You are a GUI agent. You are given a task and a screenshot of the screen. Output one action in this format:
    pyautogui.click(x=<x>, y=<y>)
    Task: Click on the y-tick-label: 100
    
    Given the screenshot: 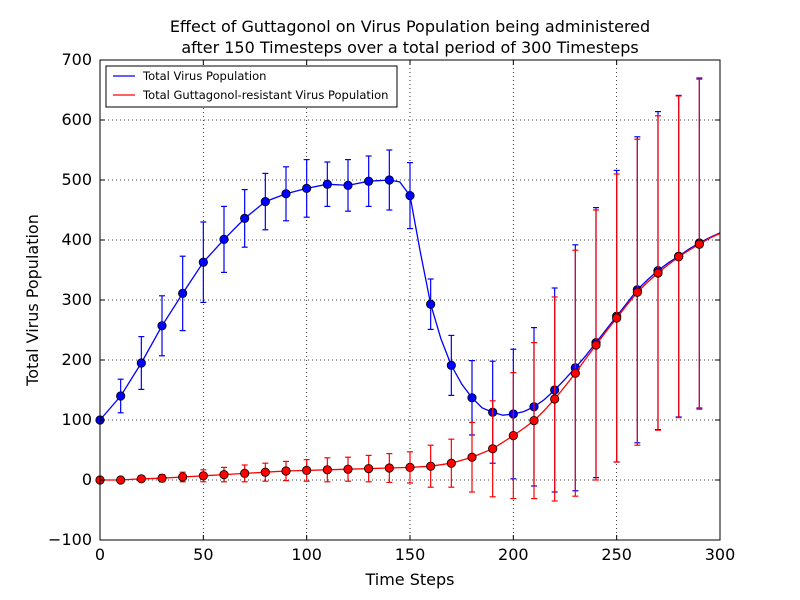 What is the action you would take?
    pyautogui.click(x=76, y=419)
    